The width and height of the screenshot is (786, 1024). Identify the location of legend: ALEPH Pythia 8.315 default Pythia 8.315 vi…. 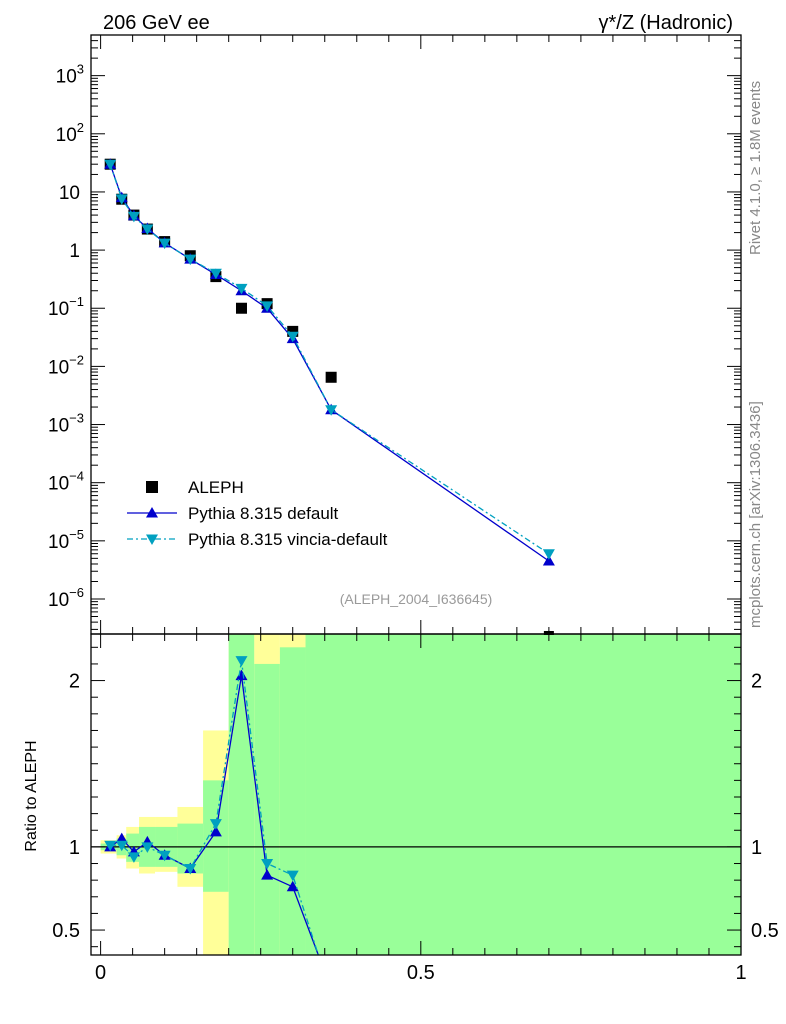
(257, 513).